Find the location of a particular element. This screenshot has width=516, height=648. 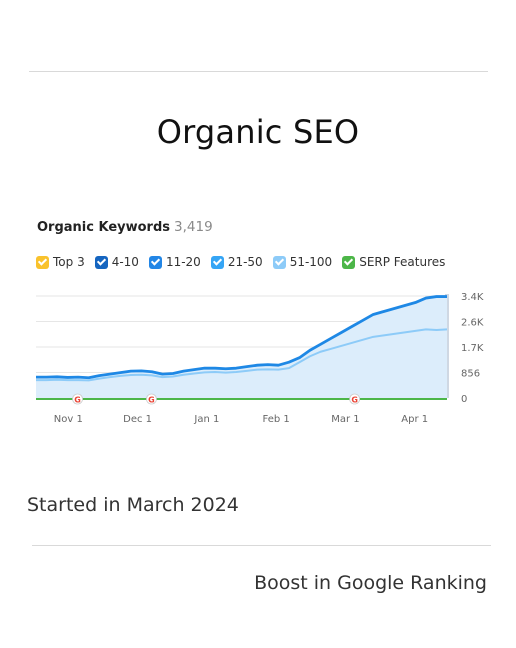

chart-header: Organic Keywords 3,419 is located at coordinates (125, 227).